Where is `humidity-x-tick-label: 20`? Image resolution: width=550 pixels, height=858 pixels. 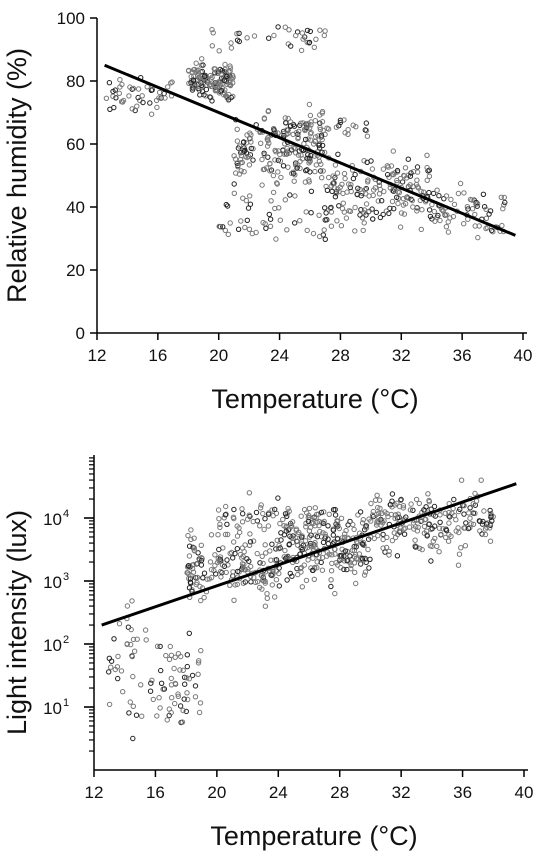
humidity-x-tick-label: 20 is located at coordinates (218, 355).